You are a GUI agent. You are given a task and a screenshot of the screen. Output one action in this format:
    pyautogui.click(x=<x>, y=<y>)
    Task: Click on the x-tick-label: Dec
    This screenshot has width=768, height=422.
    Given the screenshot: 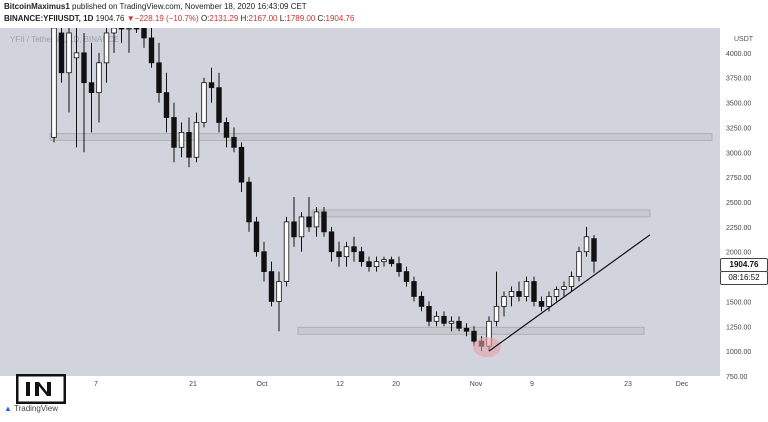 What is the action you would take?
    pyautogui.click(x=682, y=384)
    